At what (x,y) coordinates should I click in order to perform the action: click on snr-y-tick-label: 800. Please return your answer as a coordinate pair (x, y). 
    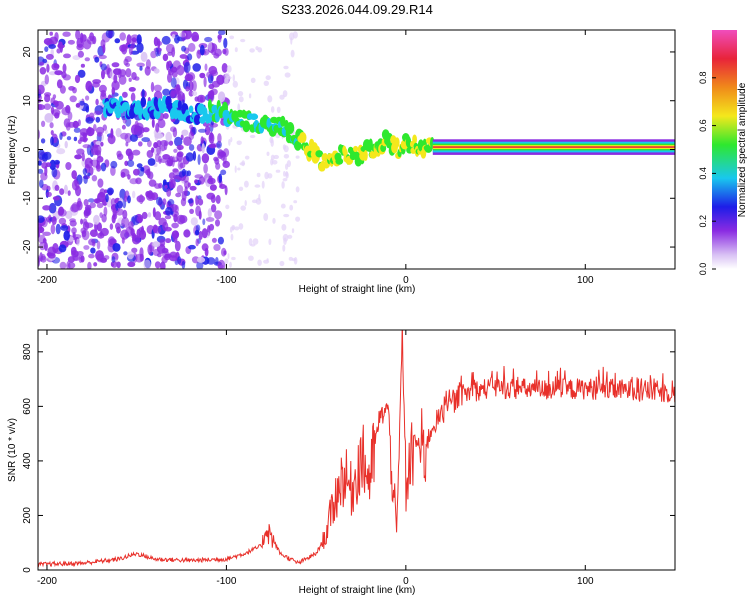
    Looking at the image, I should click on (27, 351).